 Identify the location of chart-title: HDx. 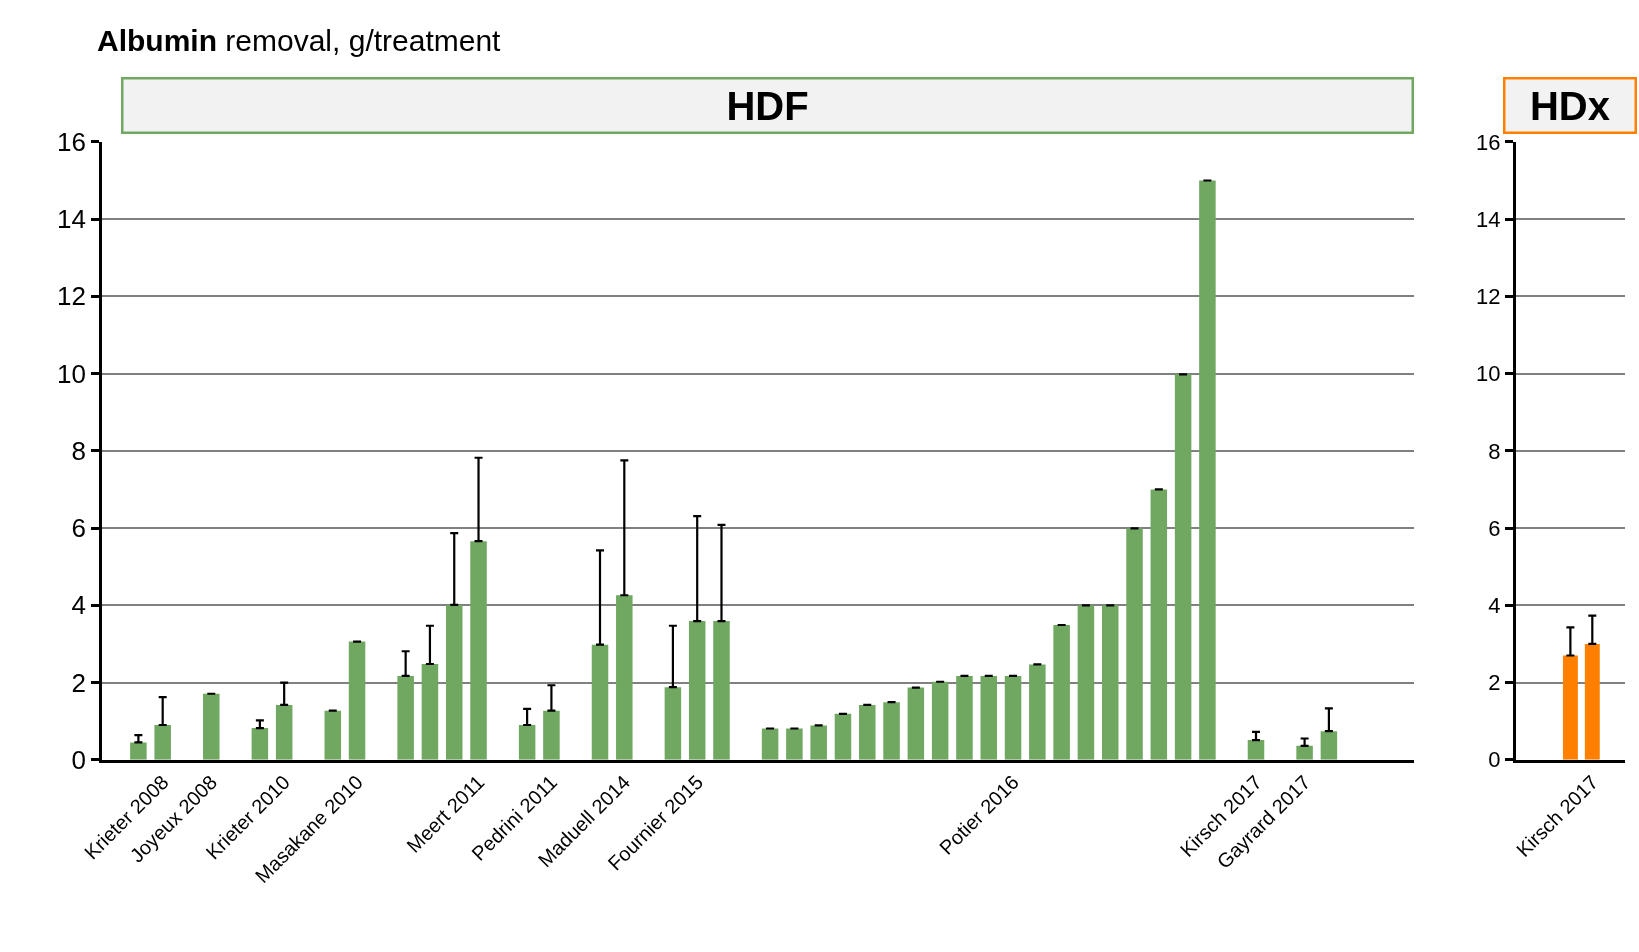
(1570, 105).